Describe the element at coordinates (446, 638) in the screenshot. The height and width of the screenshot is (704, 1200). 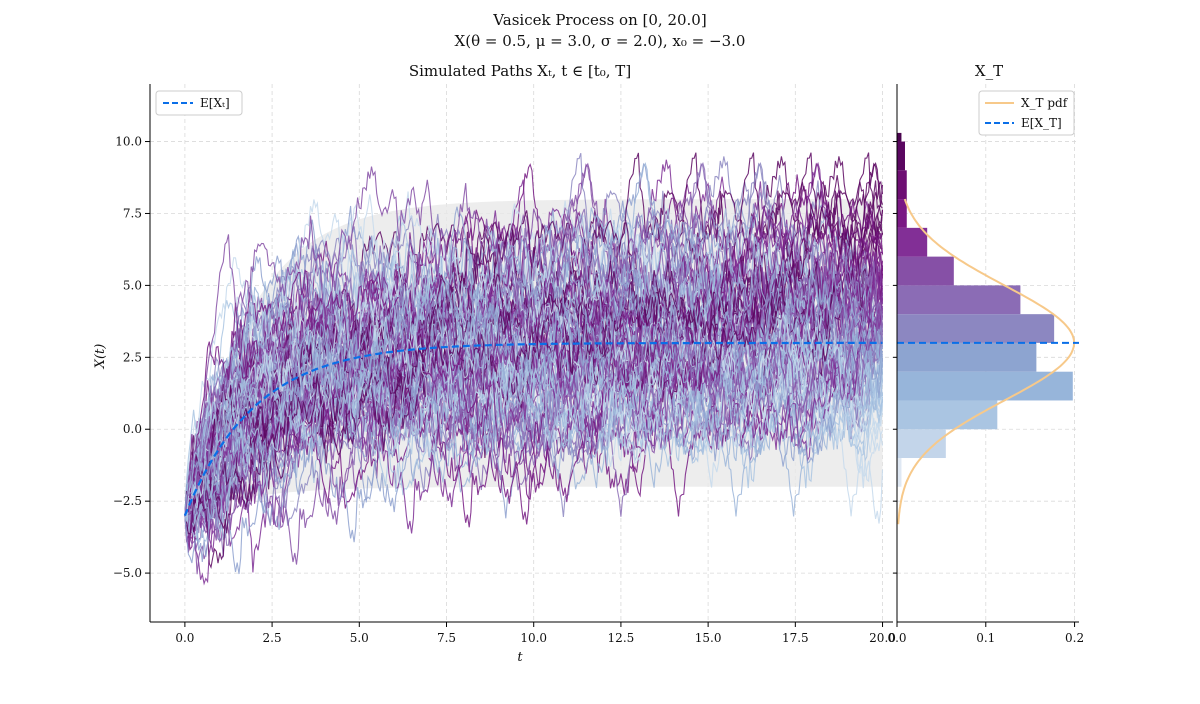
I see `paths-x-tick-label: 7.5` at that location.